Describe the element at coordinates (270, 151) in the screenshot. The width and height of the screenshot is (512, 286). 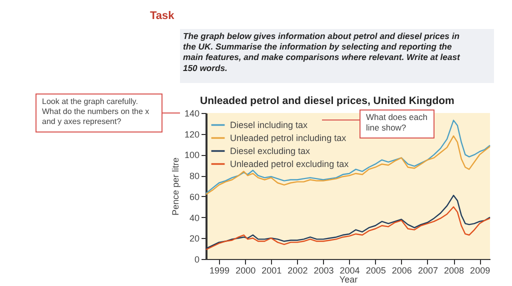
I see `legend-label: Diesel excluding tax` at that location.